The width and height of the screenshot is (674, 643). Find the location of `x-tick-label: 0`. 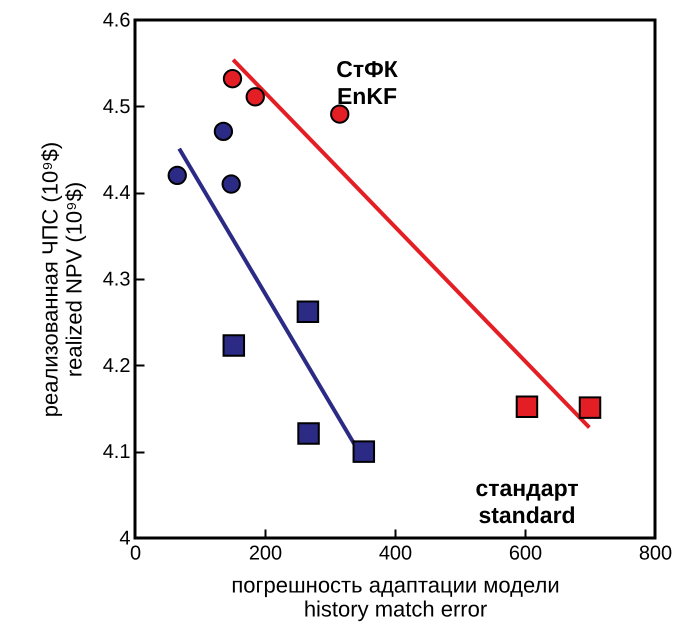

x-tick-label: 0 is located at coordinates (136, 553).